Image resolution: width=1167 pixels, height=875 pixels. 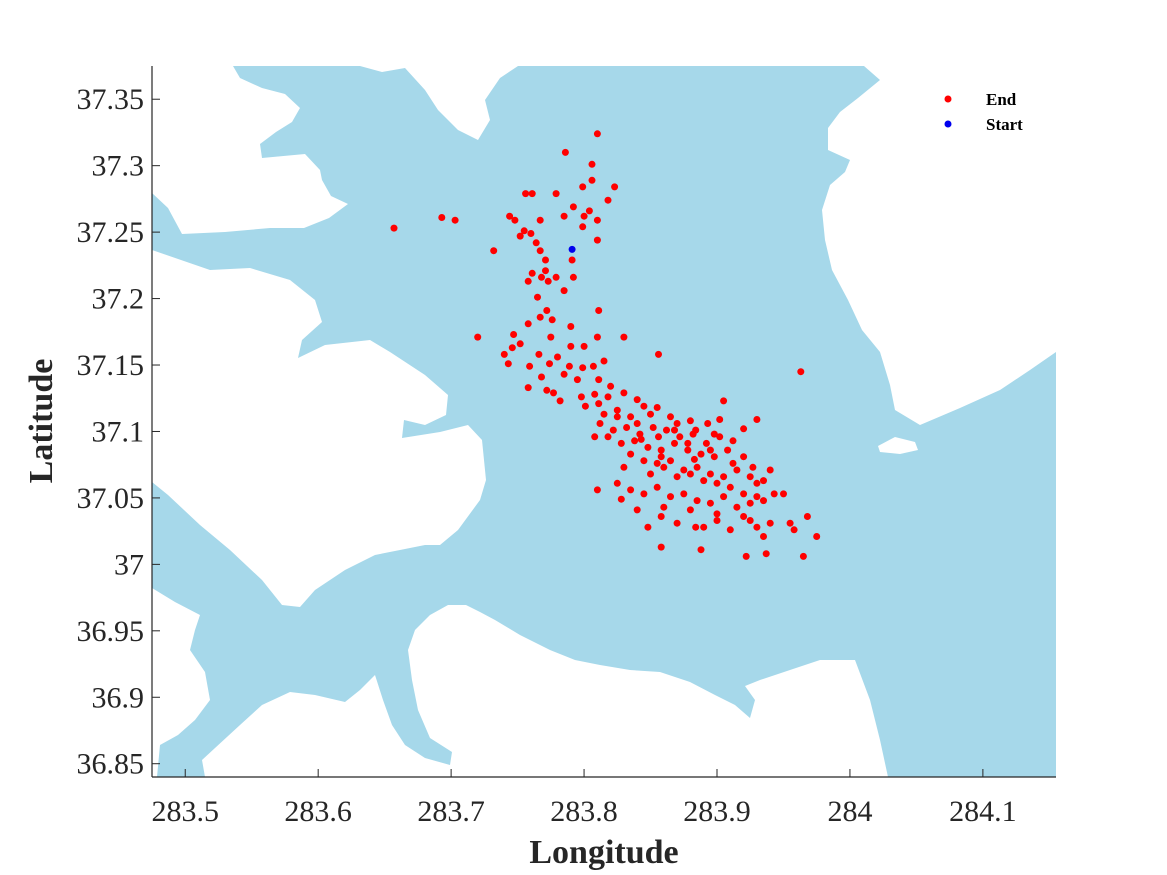 I want to click on y-axis-label: Latitude, so click(x=41, y=421).